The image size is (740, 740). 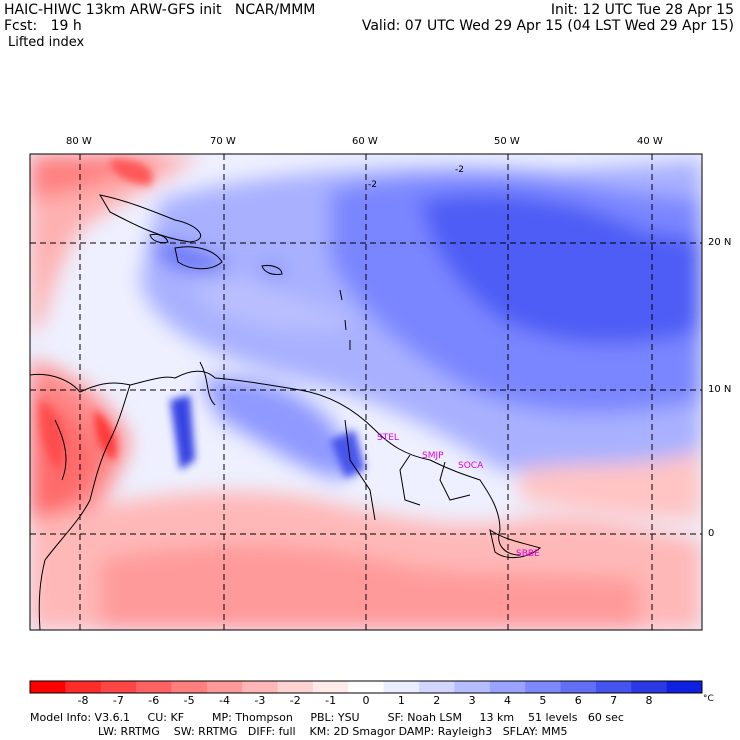 What do you see at coordinates (720, 389) in the screenshot?
I see `lat-label: 10 N` at bounding box center [720, 389].